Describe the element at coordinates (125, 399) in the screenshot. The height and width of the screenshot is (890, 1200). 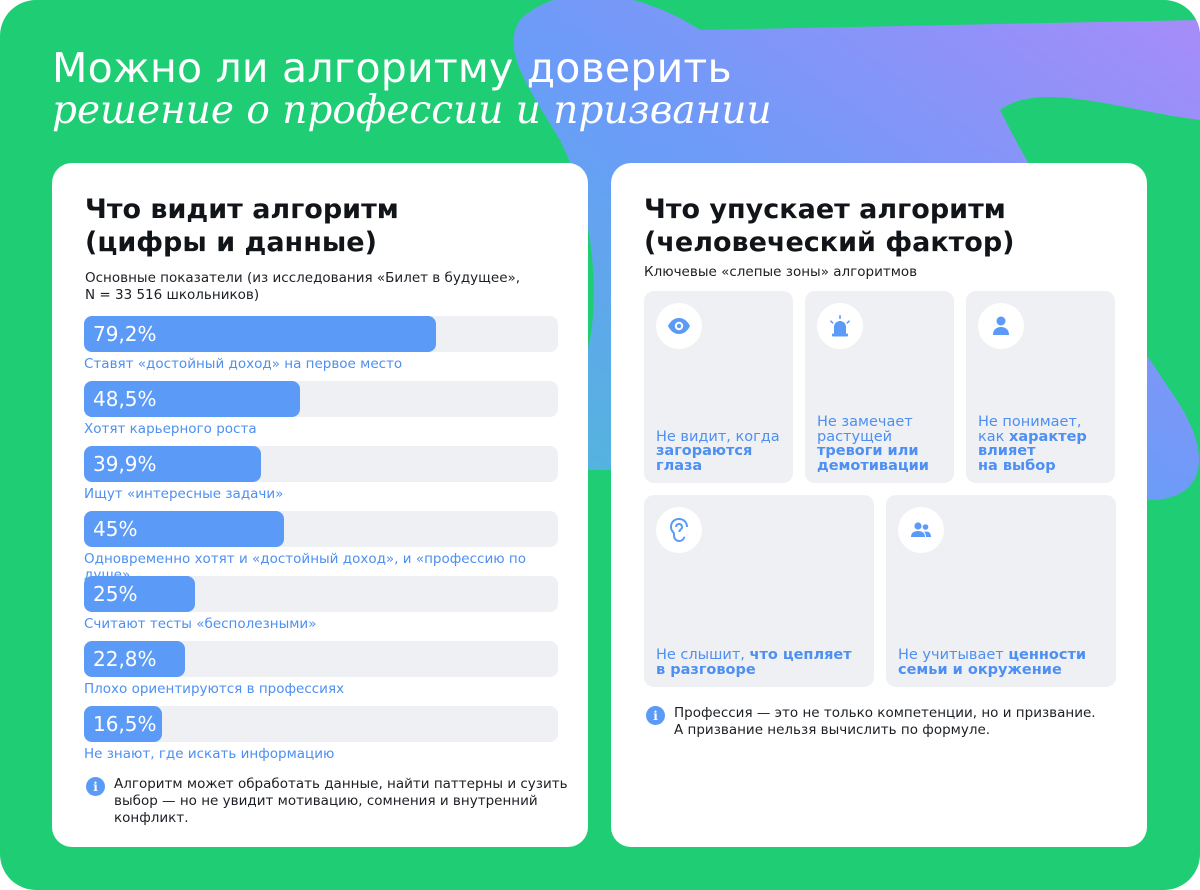
I see `stat-bar-value: 48,5%` at that location.